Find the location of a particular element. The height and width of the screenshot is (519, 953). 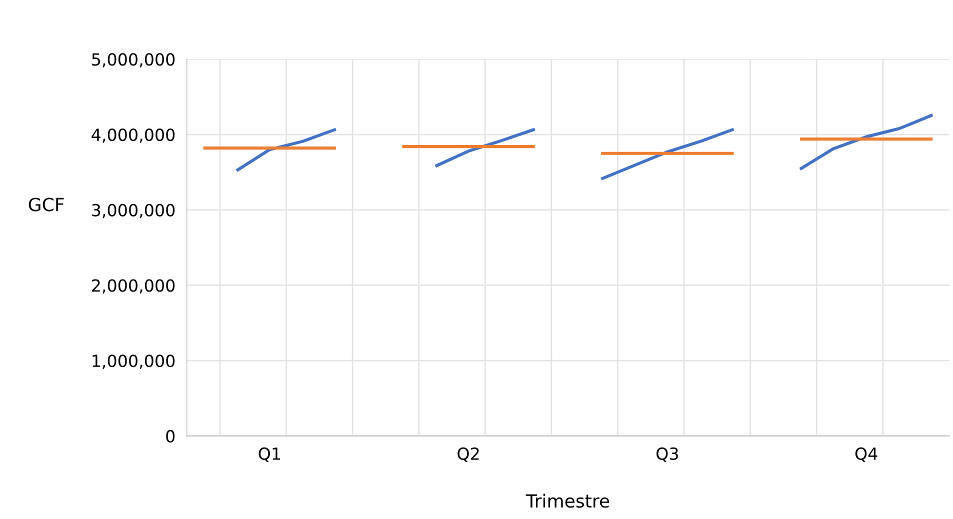

x-tick-label: Q1 is located at coordinates (269, 454).